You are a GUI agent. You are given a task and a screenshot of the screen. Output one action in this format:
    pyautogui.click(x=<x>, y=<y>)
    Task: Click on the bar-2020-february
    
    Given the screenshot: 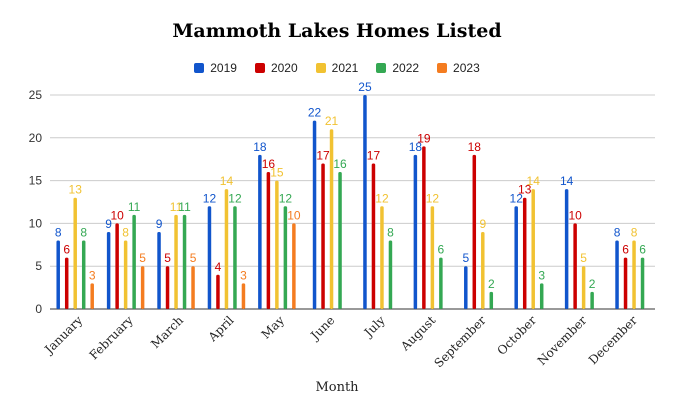 What is the action you would take?
    pyautogui.click(x=117, y=266)
    